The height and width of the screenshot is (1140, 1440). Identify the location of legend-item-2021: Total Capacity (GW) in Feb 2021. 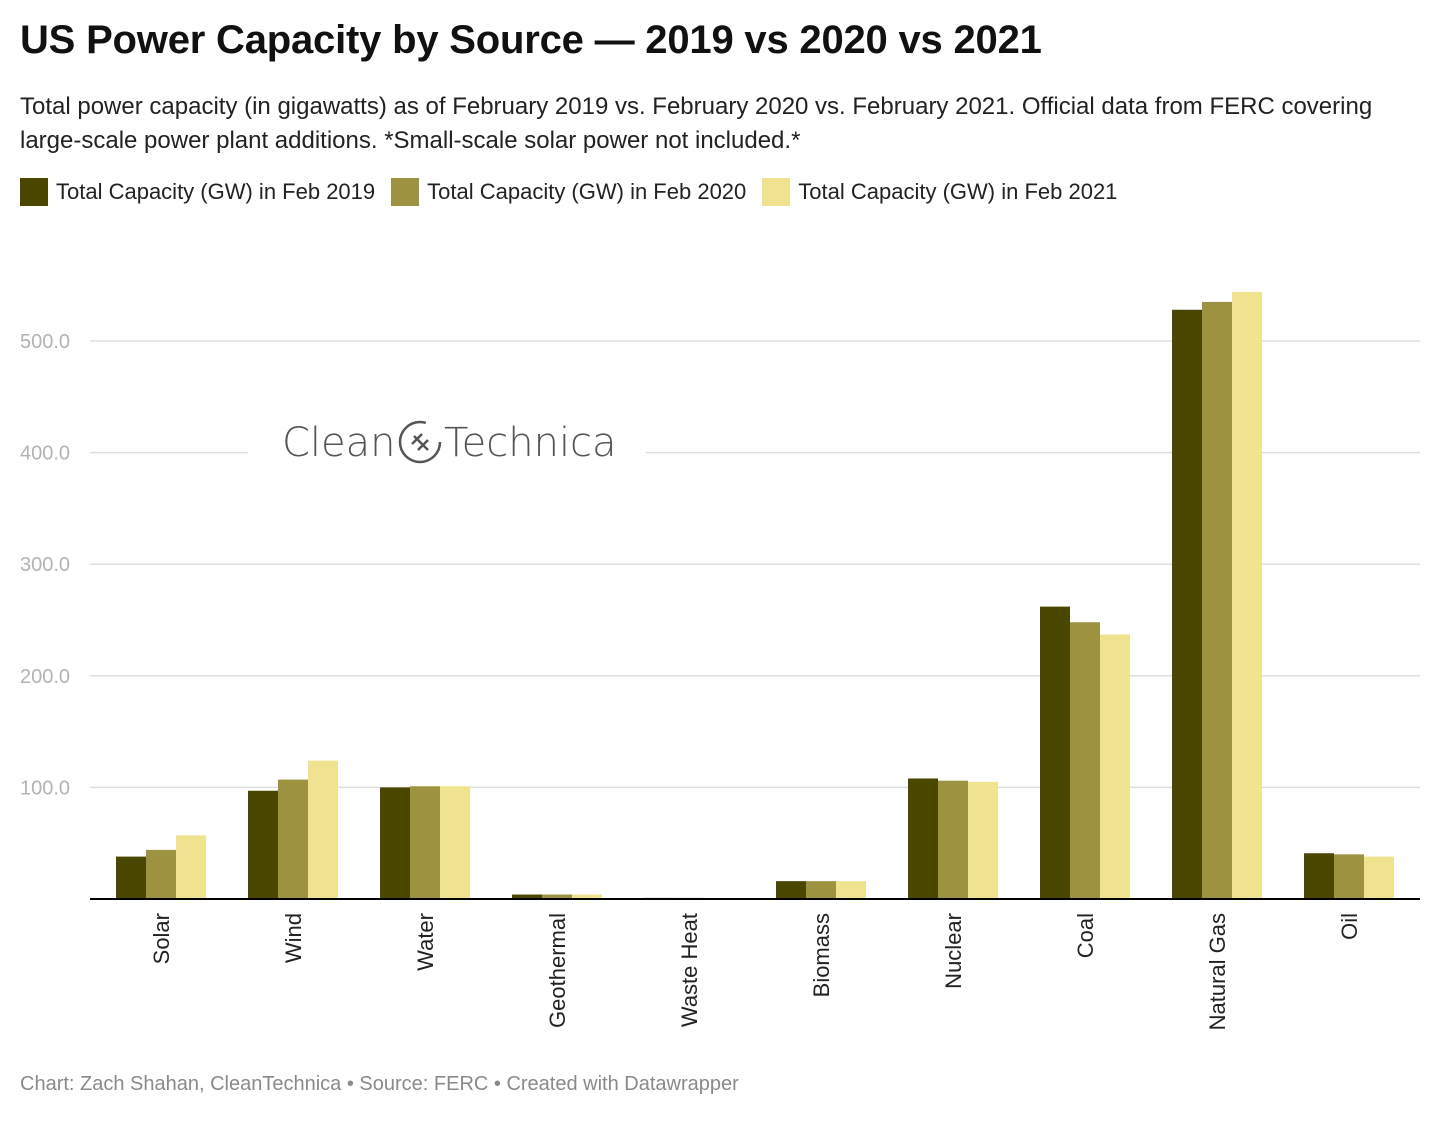
(939, 192).